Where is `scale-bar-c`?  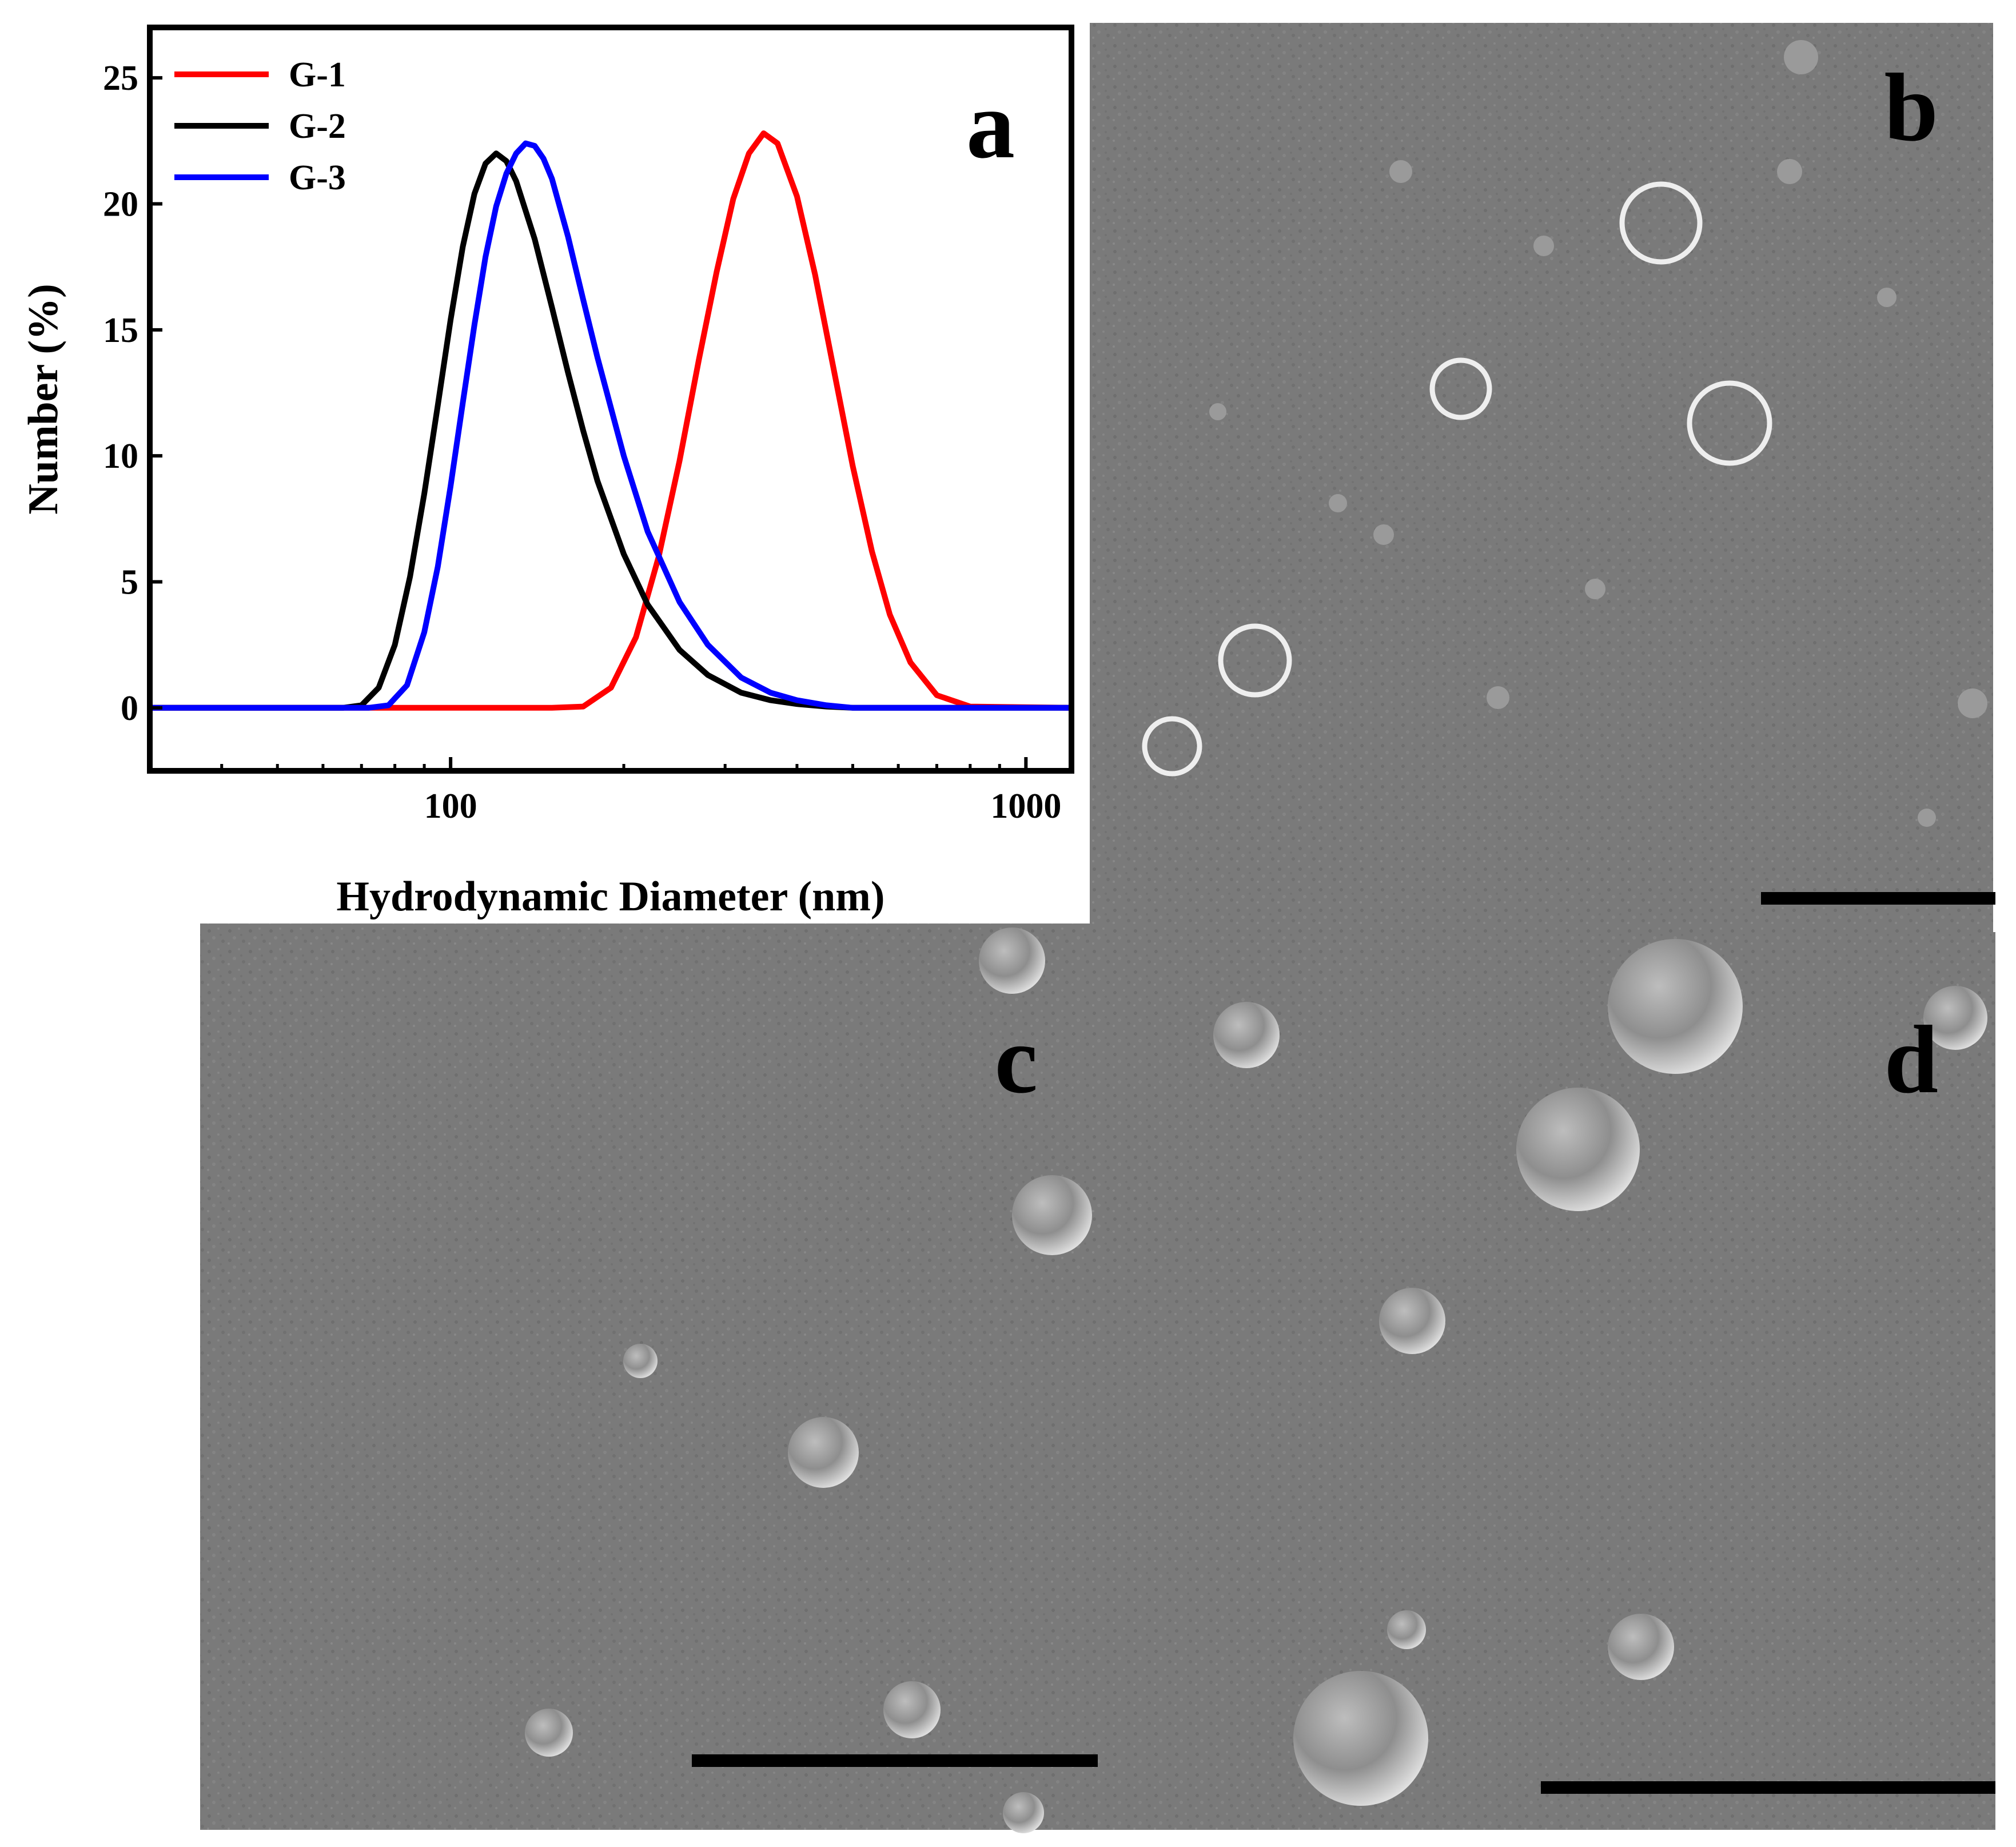 scale-bar-c is located at coordinates (895, 1760).